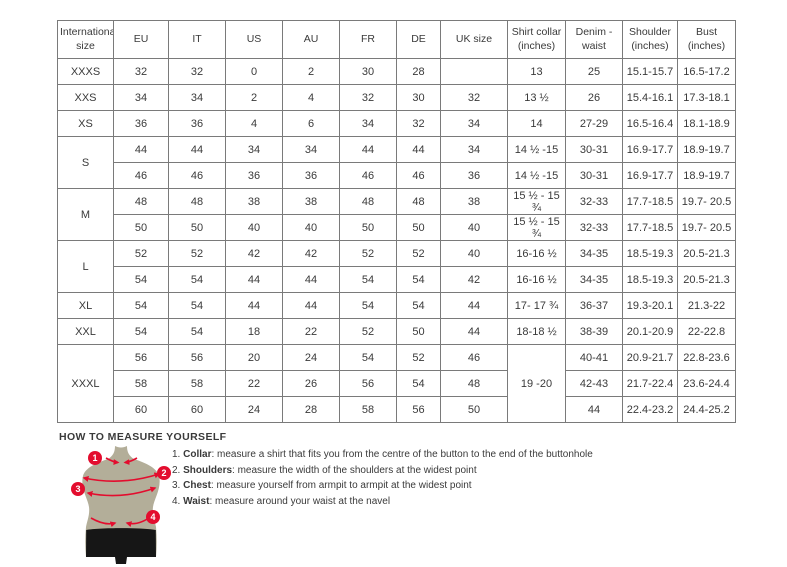 The image size is (787, 567). I want to click on table-cell: 60, so click(141, 409).